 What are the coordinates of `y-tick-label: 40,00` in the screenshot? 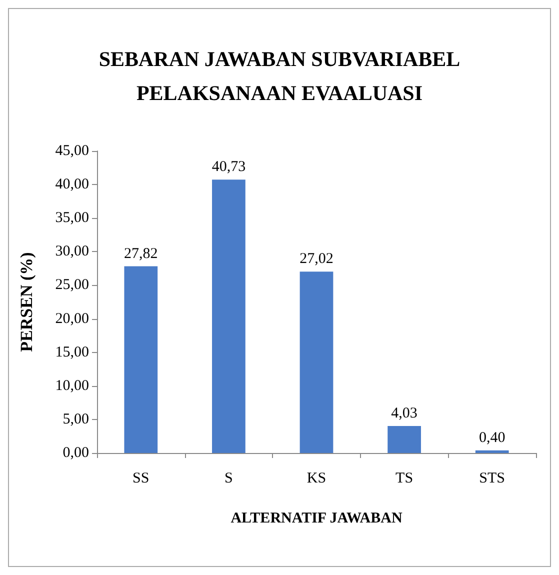 It's located at (72, 184).